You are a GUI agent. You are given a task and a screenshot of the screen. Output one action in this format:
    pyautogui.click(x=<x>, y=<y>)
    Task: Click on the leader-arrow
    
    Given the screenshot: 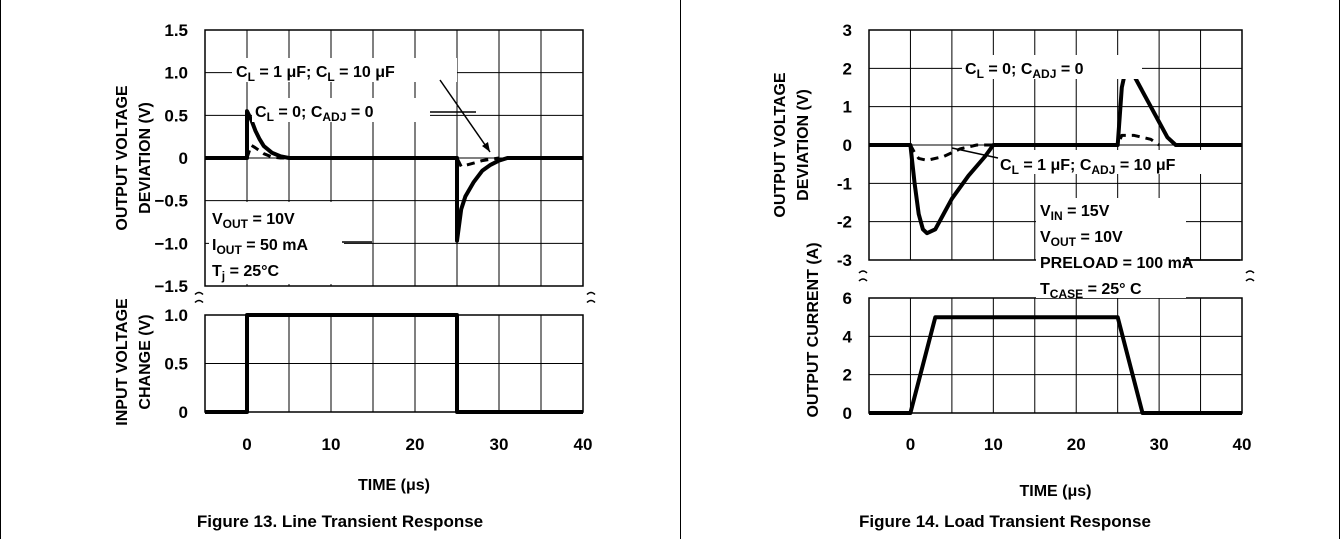 What is the action you would take?
    pyautogui.click(x=465, y=116)
    